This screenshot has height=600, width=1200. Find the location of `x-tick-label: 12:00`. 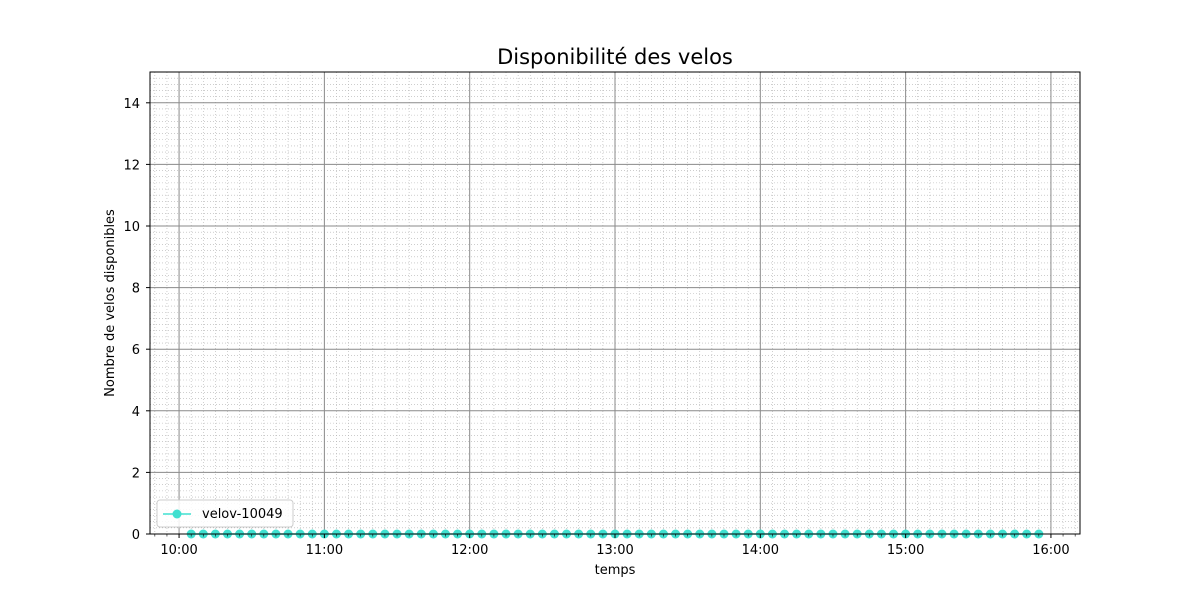

x-tick-label: 12:00 is located at coordinates (469, 550).